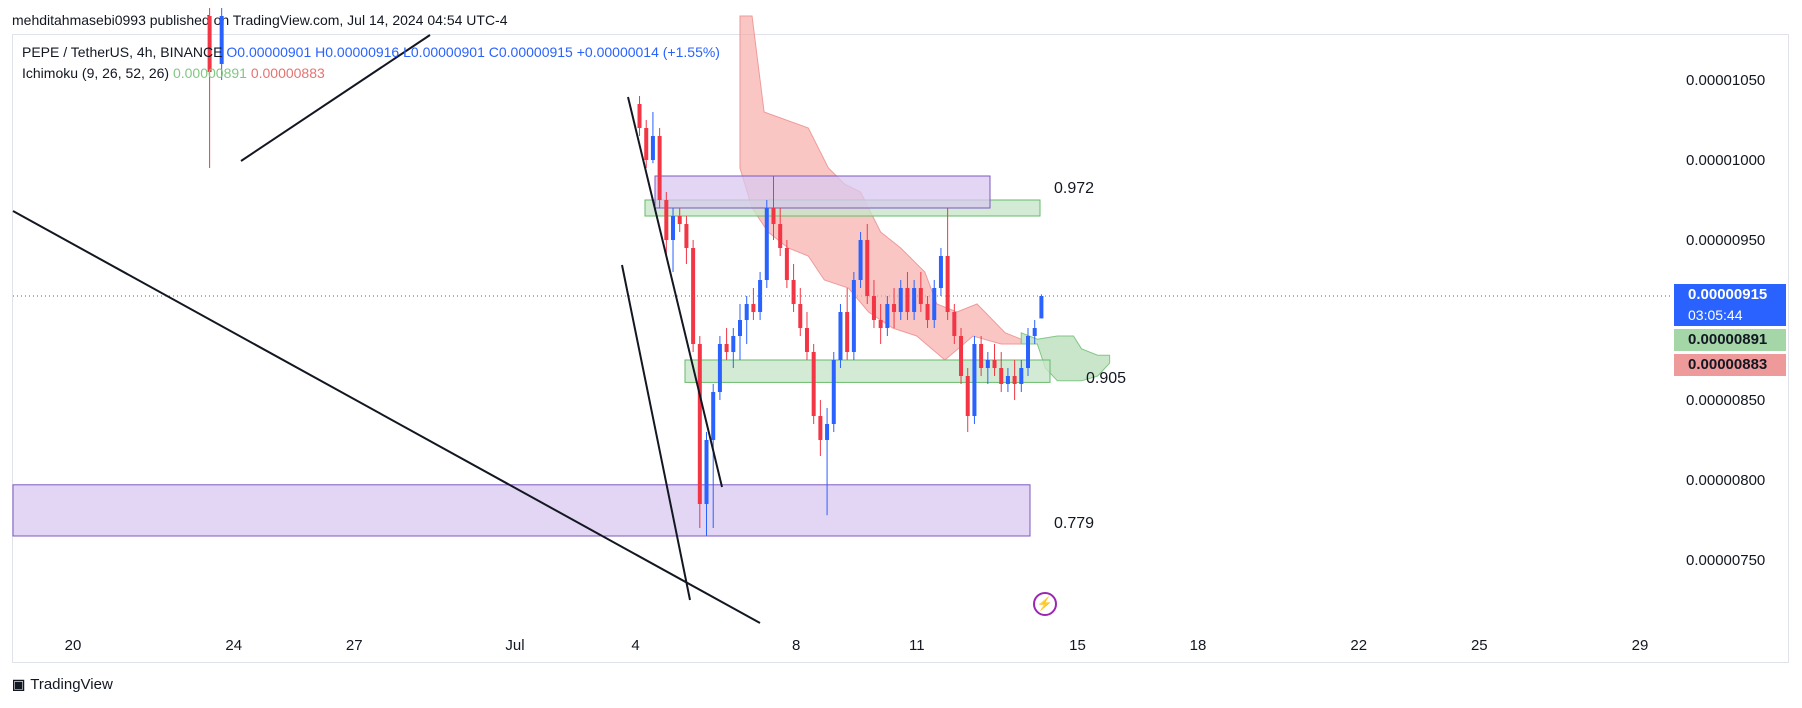 The height and width of the screenshot is (708, 1802). I want to click on ohlc-open: O0.00000901, so click(269, 52).